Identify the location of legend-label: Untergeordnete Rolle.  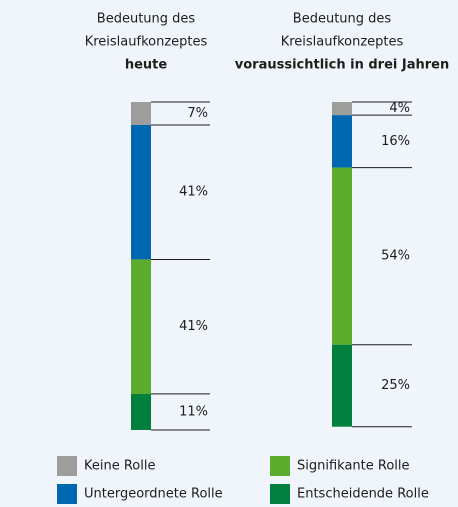
(153, 494).